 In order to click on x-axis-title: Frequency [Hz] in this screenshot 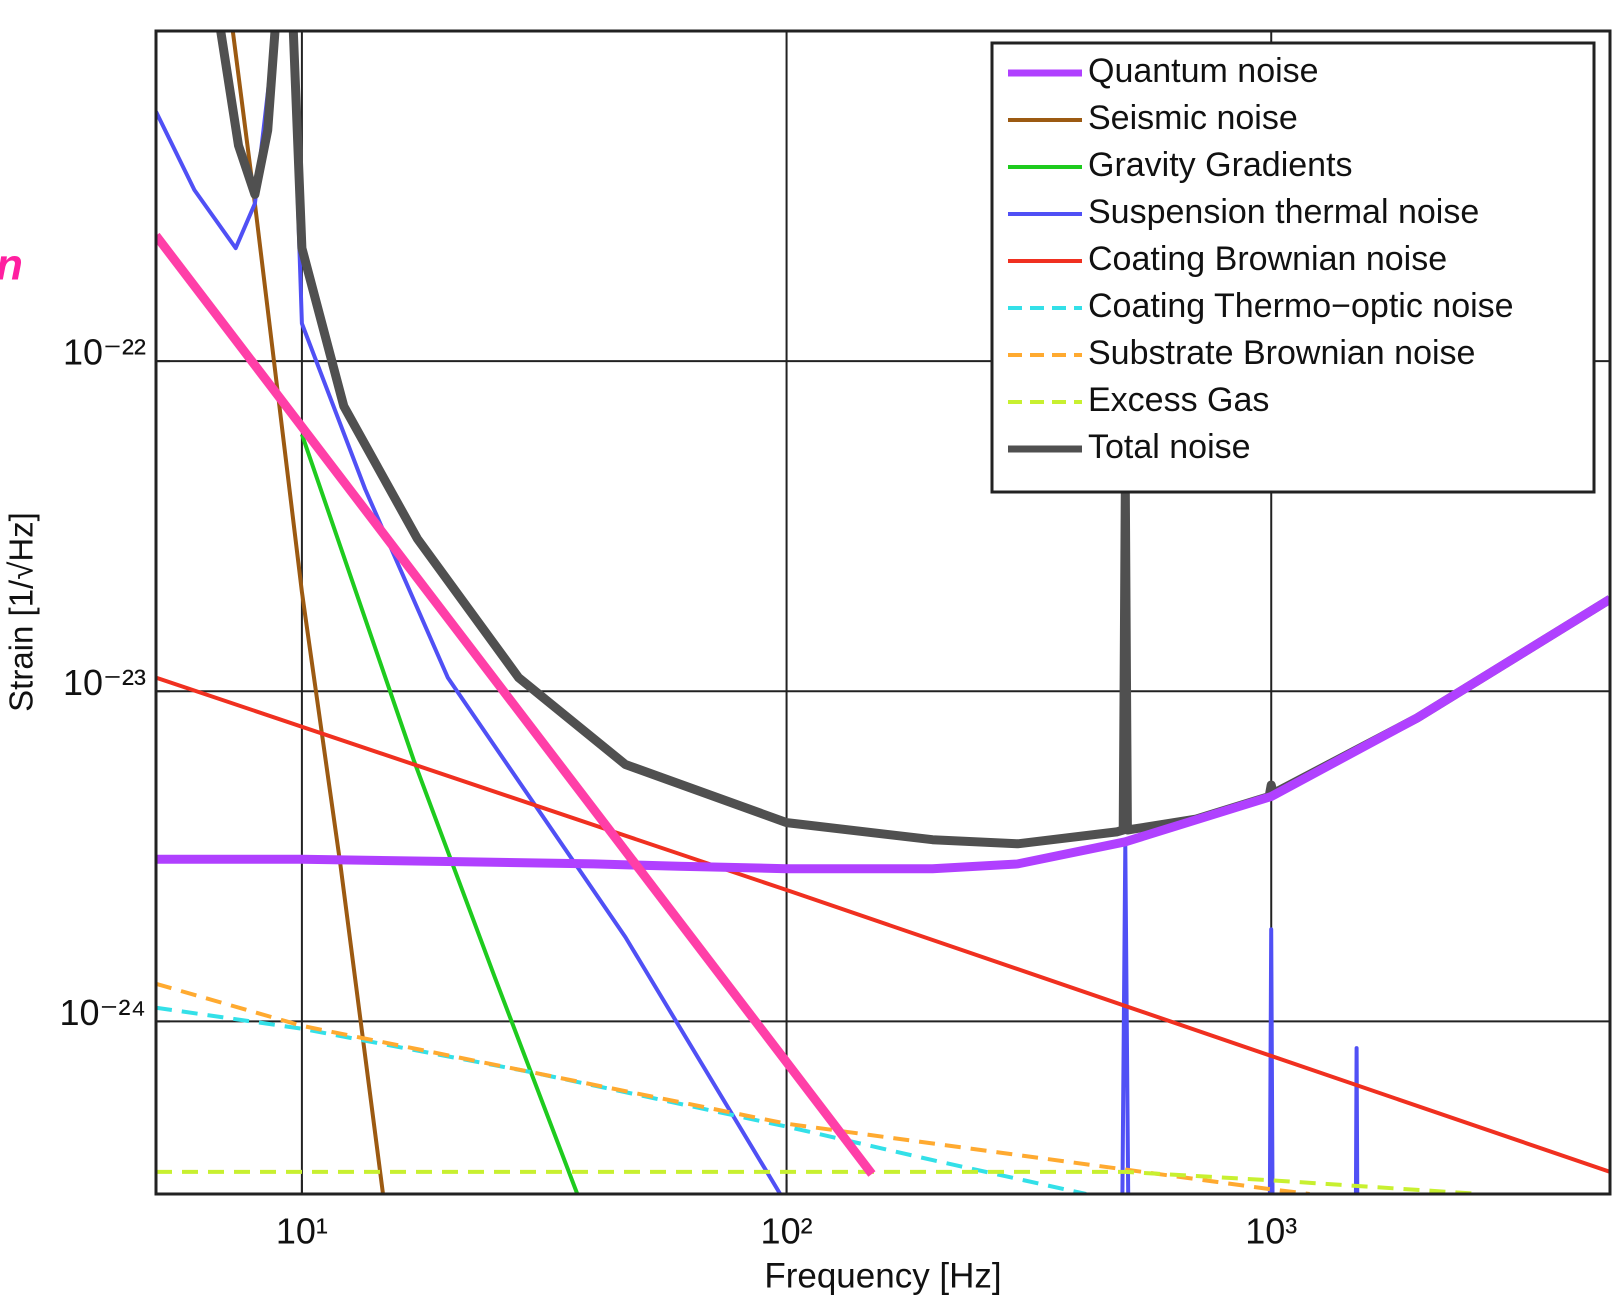, I will do `click(882, 1275)`.